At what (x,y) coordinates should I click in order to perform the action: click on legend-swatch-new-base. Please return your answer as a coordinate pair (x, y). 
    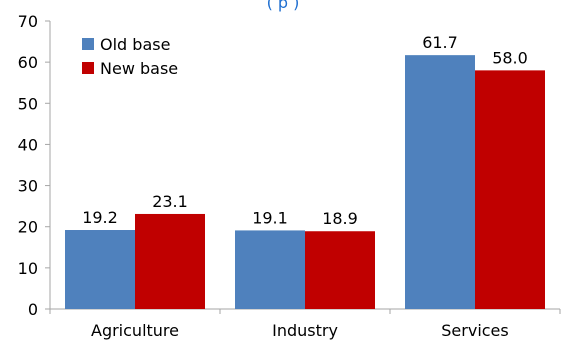
    Looking at the image, I should click on (88, 68).